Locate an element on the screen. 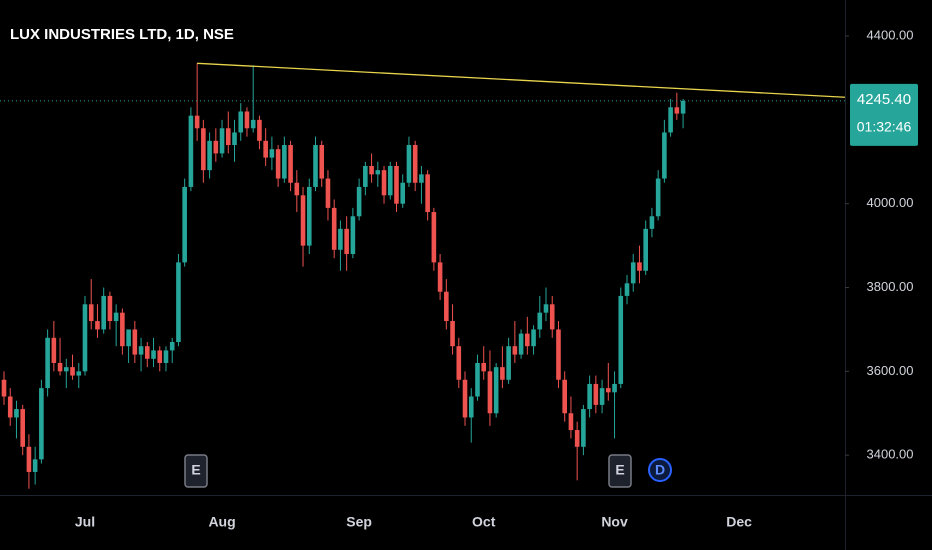 The height and width of the screenshot is (550, 932). y-tick-label: 3400.00 is located at coordinates (890, 454).